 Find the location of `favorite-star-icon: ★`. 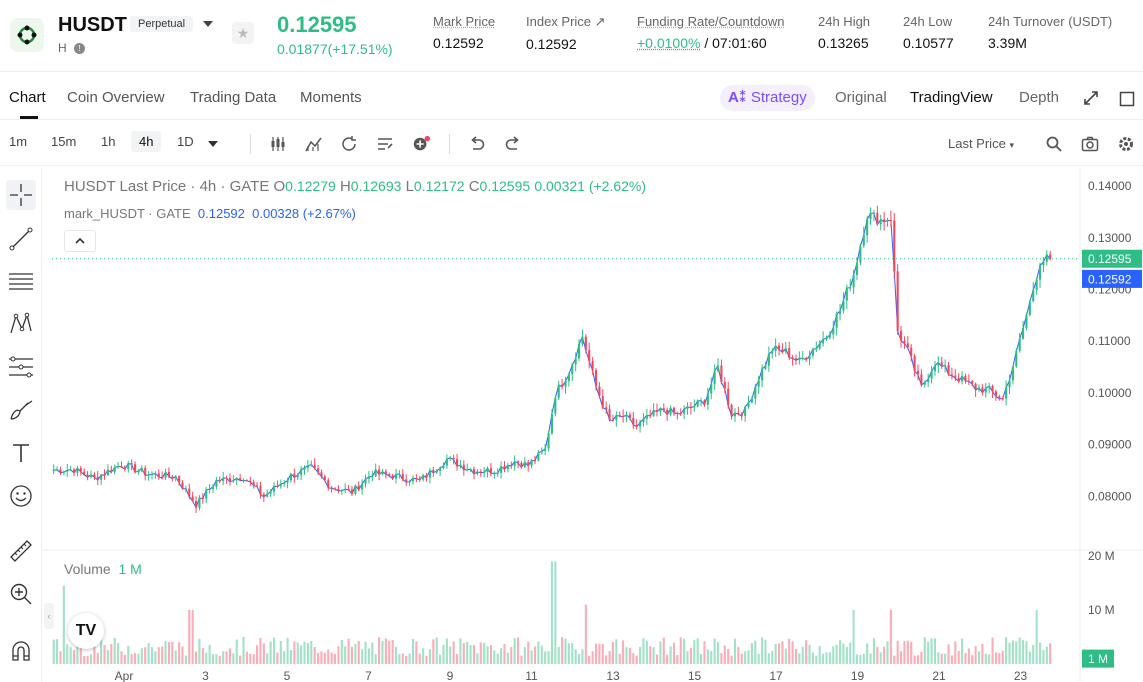

favorite-star-icon: ★ is located at coordinates (243, 33).